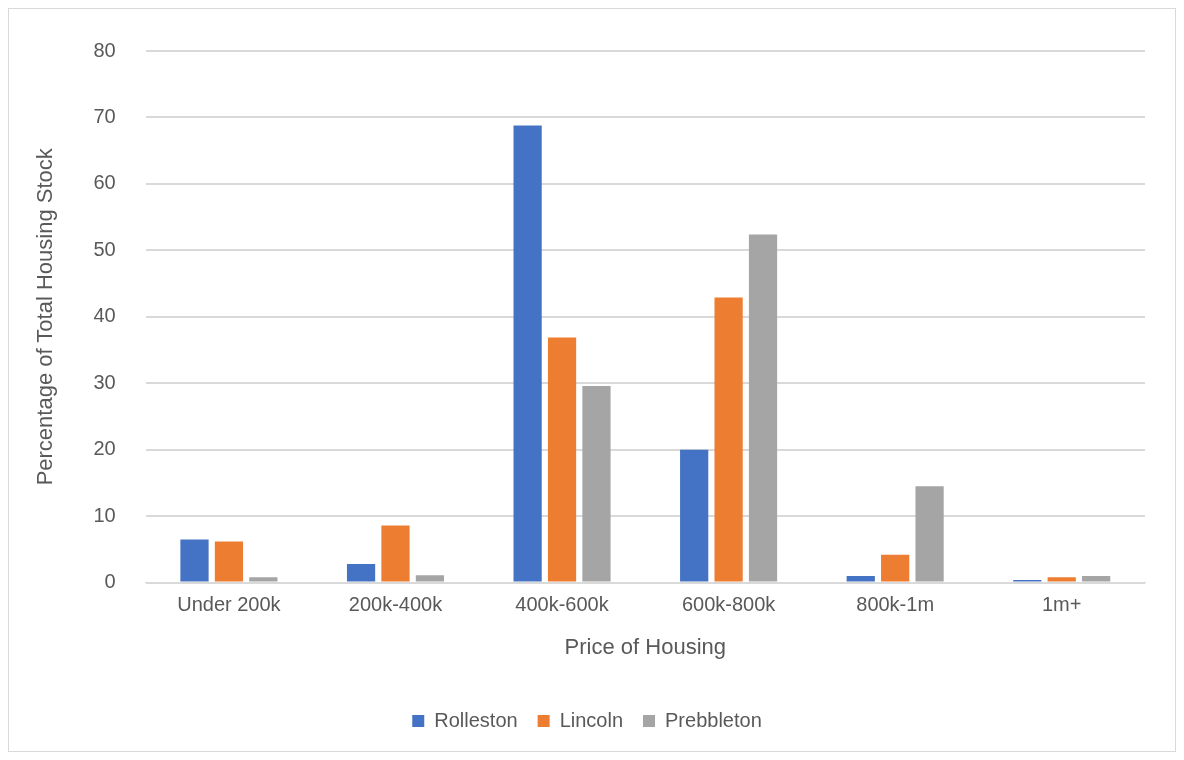 This screenshot has height=760, width=1184. What do you see at coordinates (104, 248) in the screenshot?
I see `y-tick-label: 50` at bounding box center [104, 248].